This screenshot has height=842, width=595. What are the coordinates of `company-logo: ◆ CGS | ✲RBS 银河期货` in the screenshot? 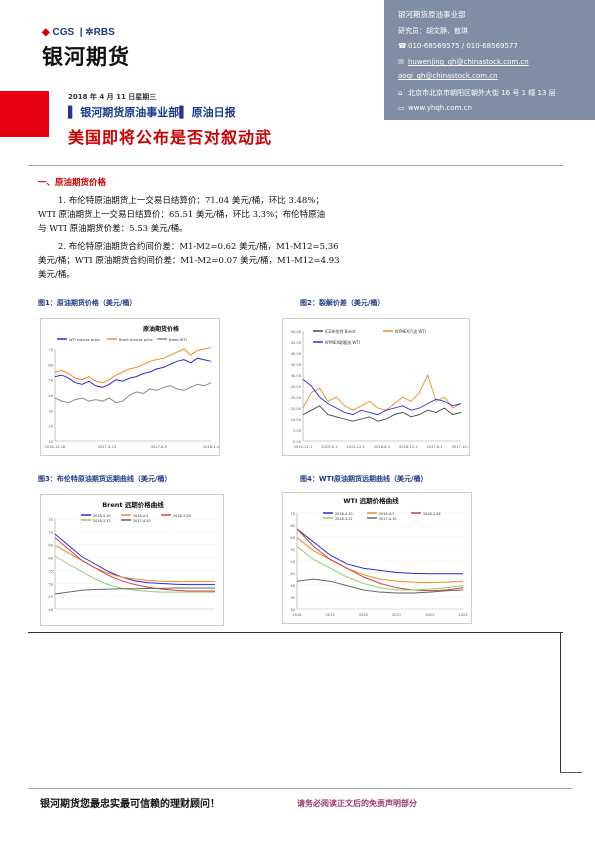 It's located at (104, 52).